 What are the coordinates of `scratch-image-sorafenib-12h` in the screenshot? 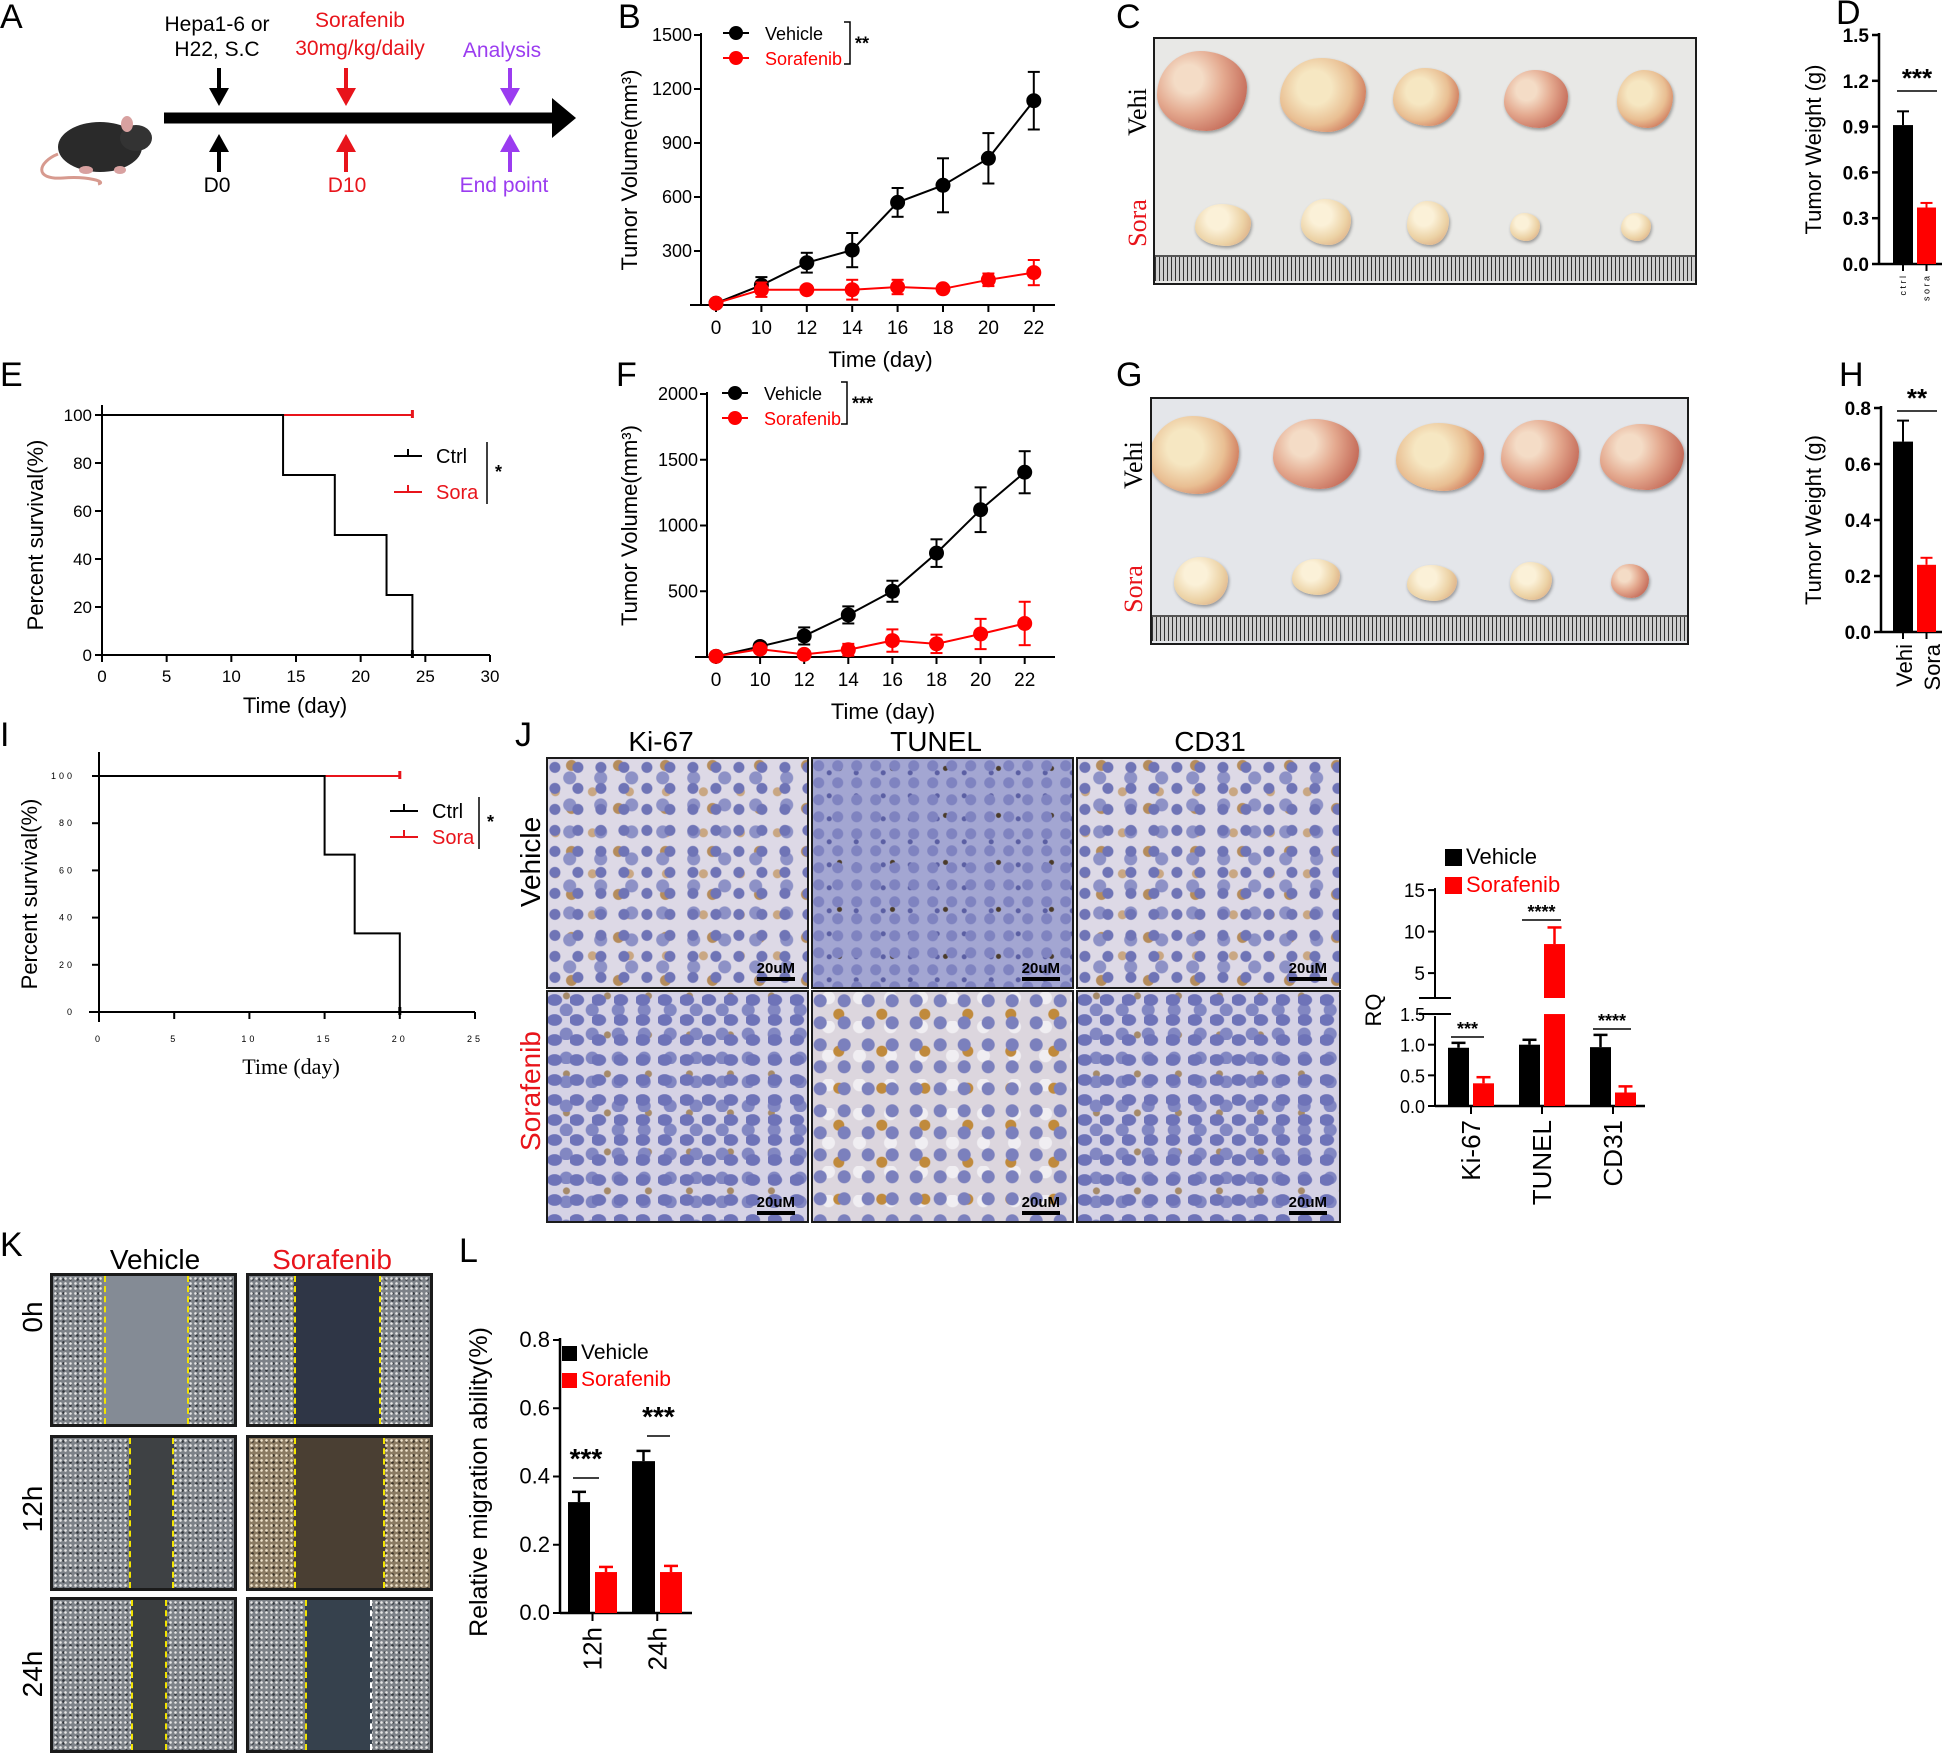 It's located at (339, 1513).